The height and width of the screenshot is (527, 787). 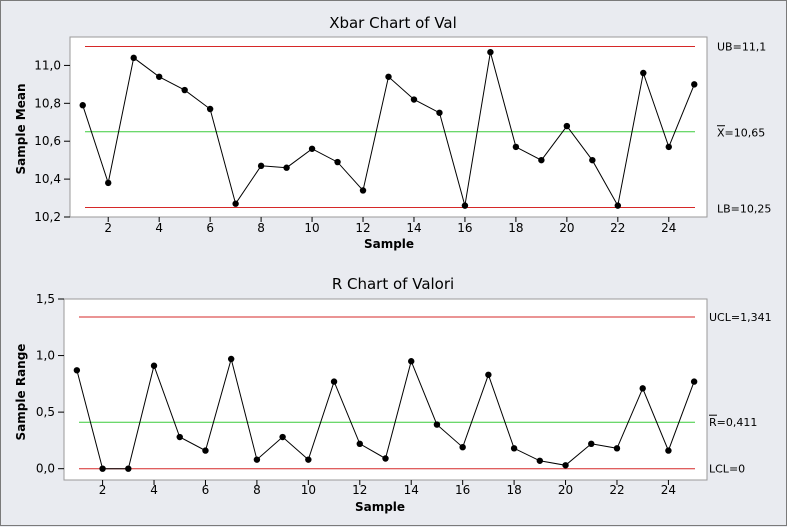 I want to click on xbar-y-tick-label: 10,8, so click(x=47, y=103).